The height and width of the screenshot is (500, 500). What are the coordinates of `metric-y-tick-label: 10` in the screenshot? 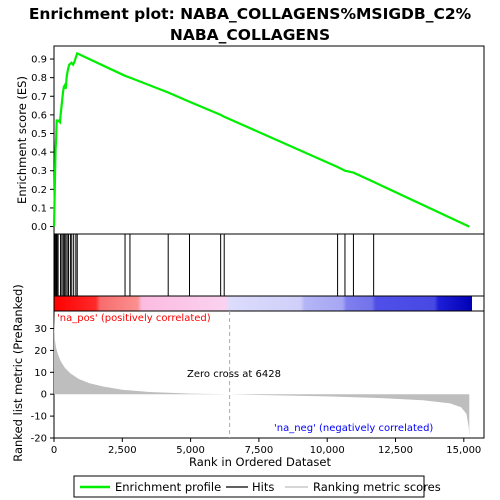 It's located at (40, 373).